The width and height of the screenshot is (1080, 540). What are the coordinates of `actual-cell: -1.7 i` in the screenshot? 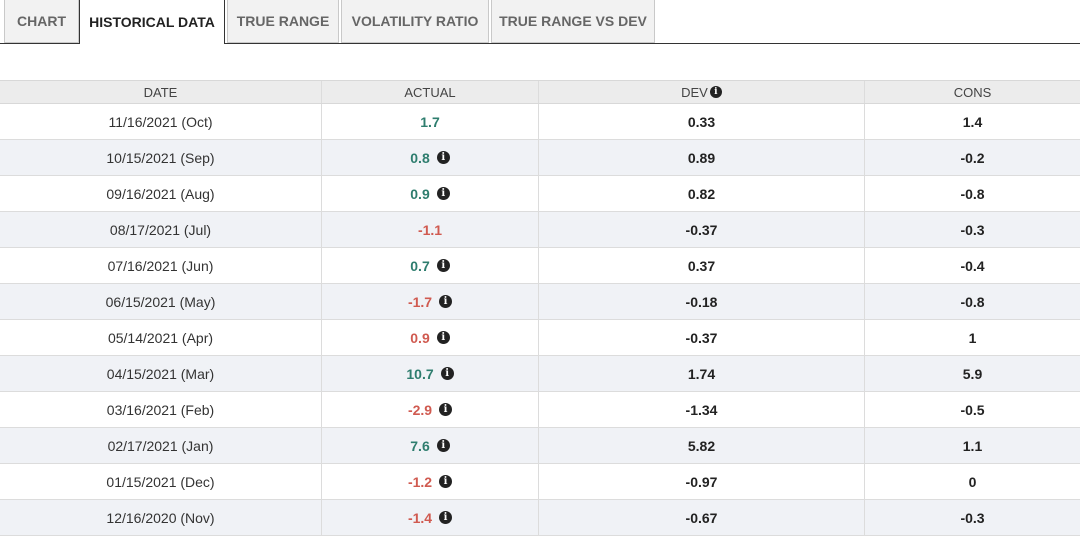 It's located at (430, 301).